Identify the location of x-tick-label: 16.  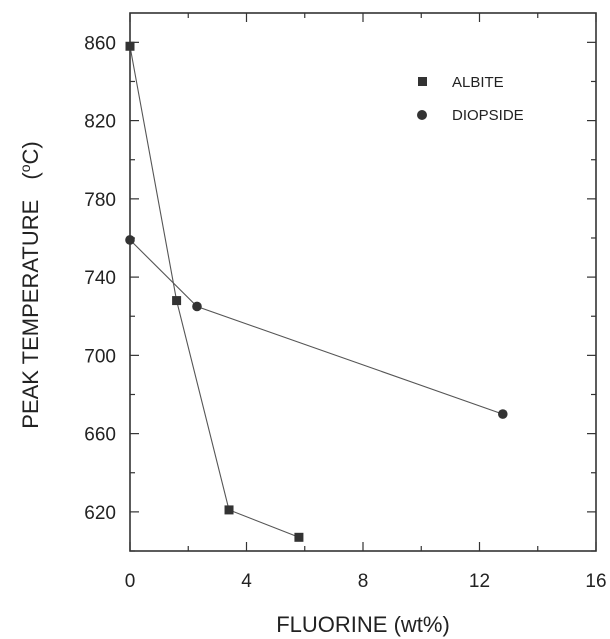
(595, 581).